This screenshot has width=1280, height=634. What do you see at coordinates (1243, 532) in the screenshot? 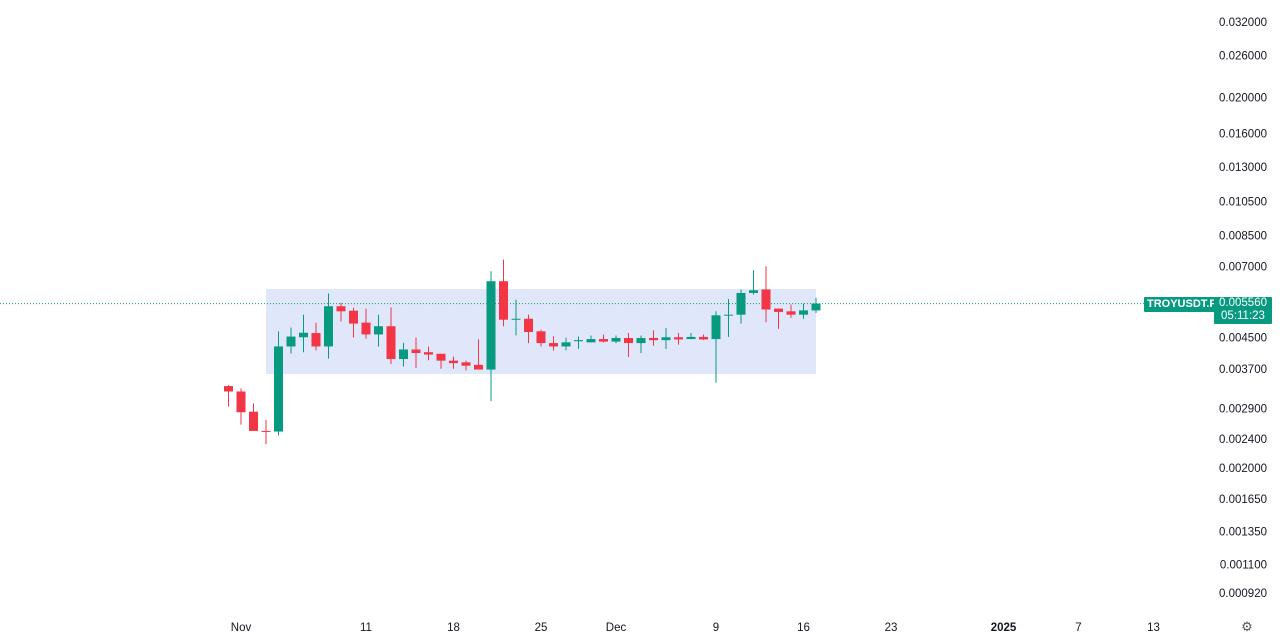
I see `price-tick-label: 0.001350` at bounding box center [1243, 532].